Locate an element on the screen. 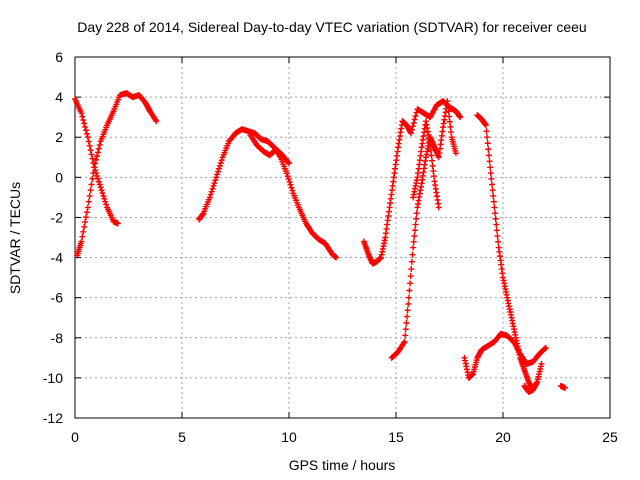 The image size is (640, 480). y-tick-label: -12 is located at coordinates (53, 418).